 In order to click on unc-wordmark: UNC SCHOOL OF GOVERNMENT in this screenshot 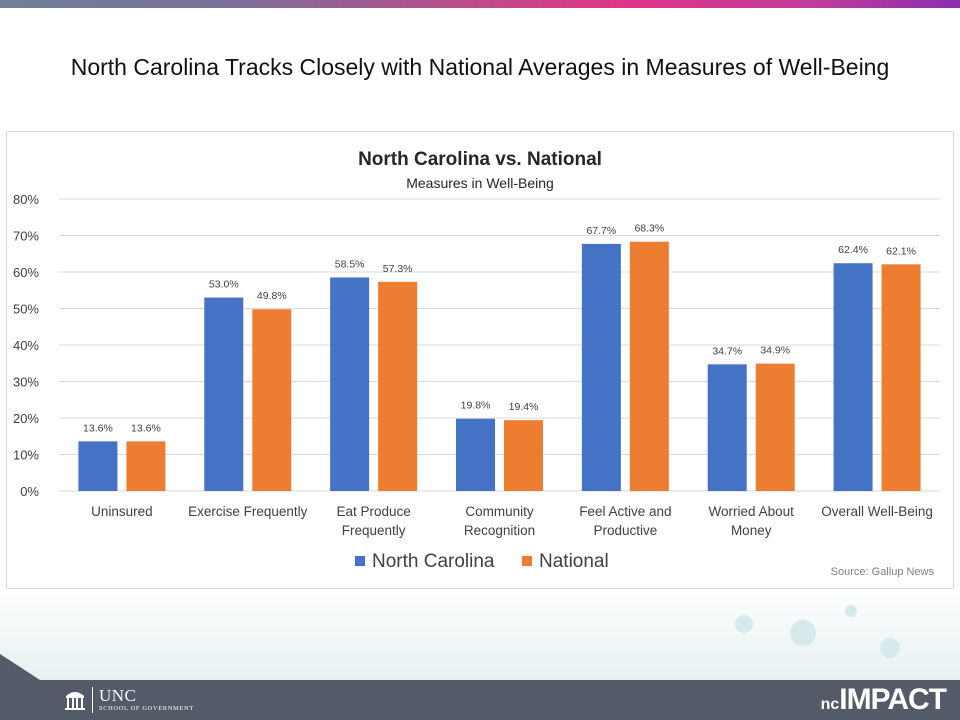, I will do `click(146, 700)`.